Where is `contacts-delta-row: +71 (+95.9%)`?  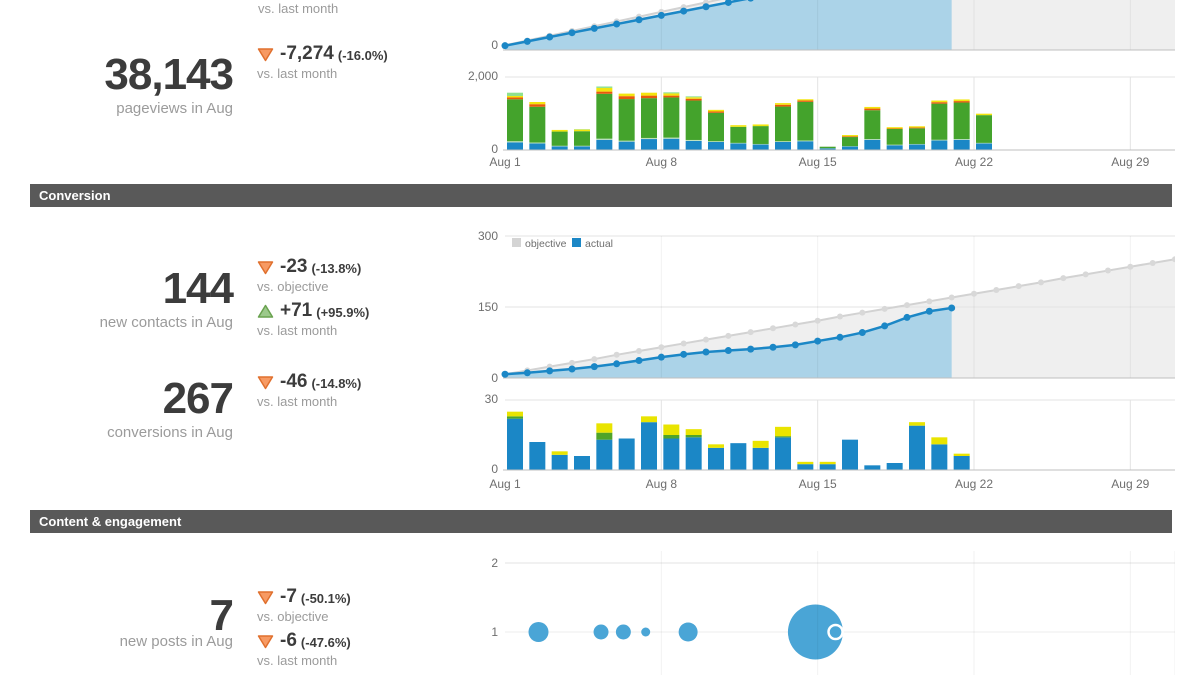 contacts-delta-row: +71 (+95.9%) is located at coordinates (313, 311).